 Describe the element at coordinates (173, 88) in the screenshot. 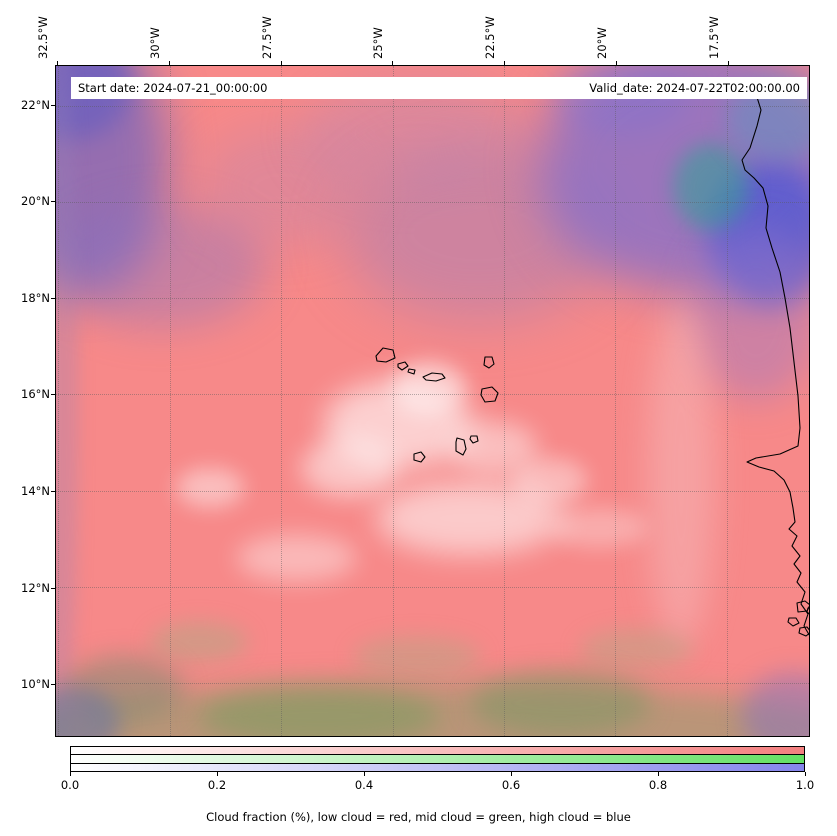

I see `start-date-label: Start date: 2024-07-21_00:00:00` at that location.